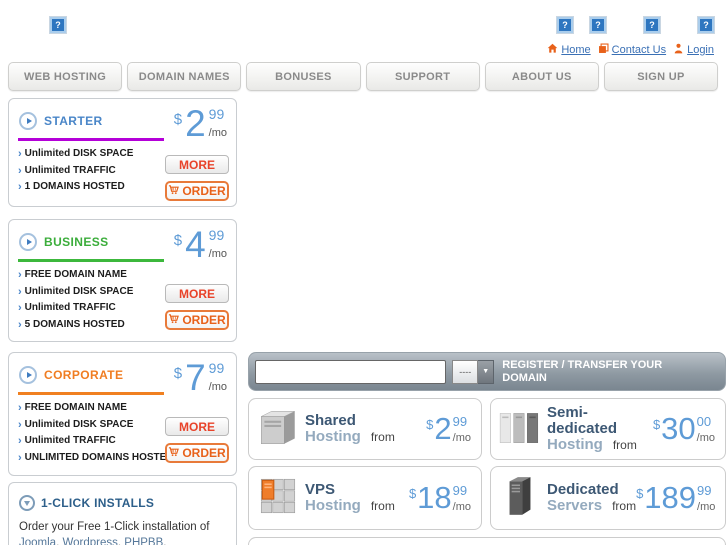 The image size is (727, 545). I want to click on plan-feature: › UNLIMITED DOMAINS HOSTED, so click(96, 457).